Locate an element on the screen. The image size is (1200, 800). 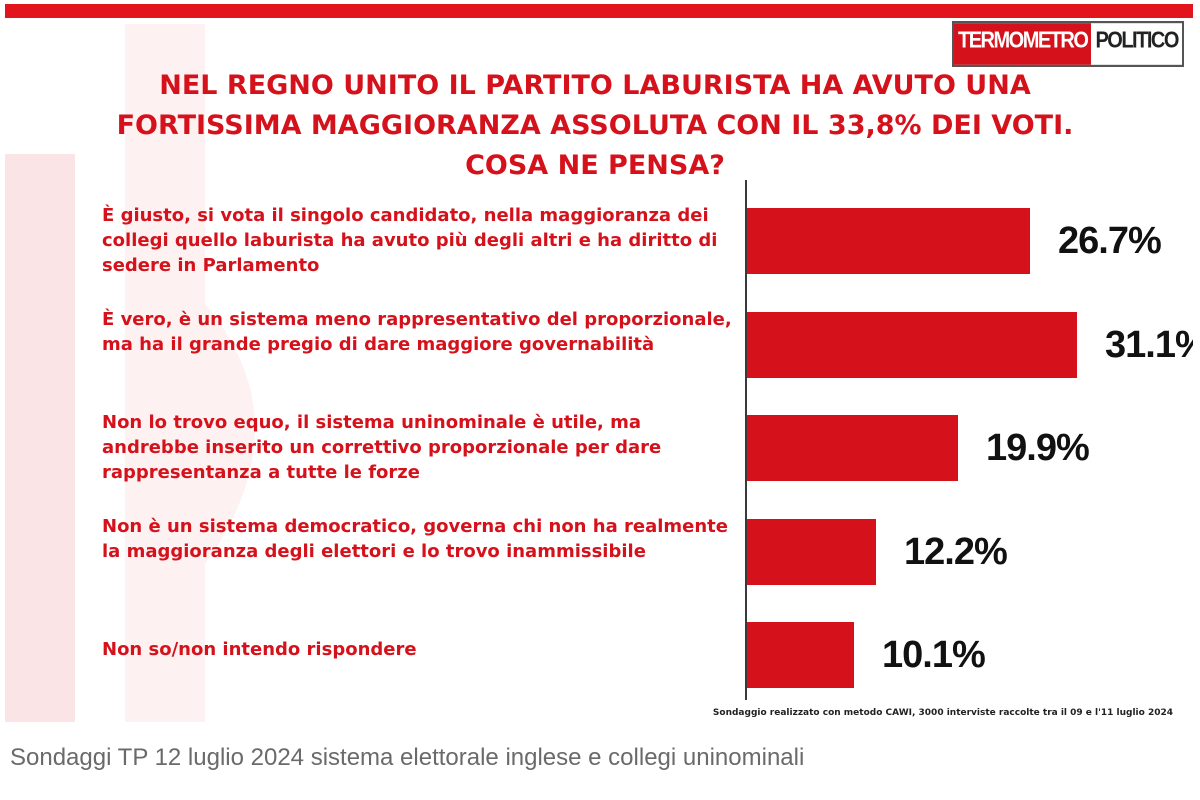
value-label: 26.7% is located at coordinates (1110, 241).